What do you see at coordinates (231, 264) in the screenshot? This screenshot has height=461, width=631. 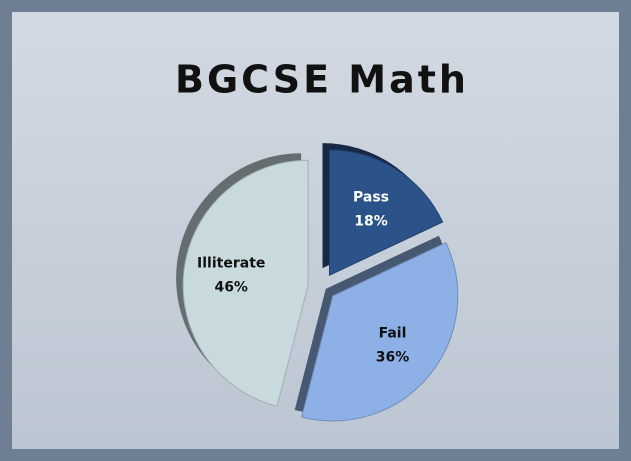 I see `slice-label: Illiterate` at bounding box center [231, 264].